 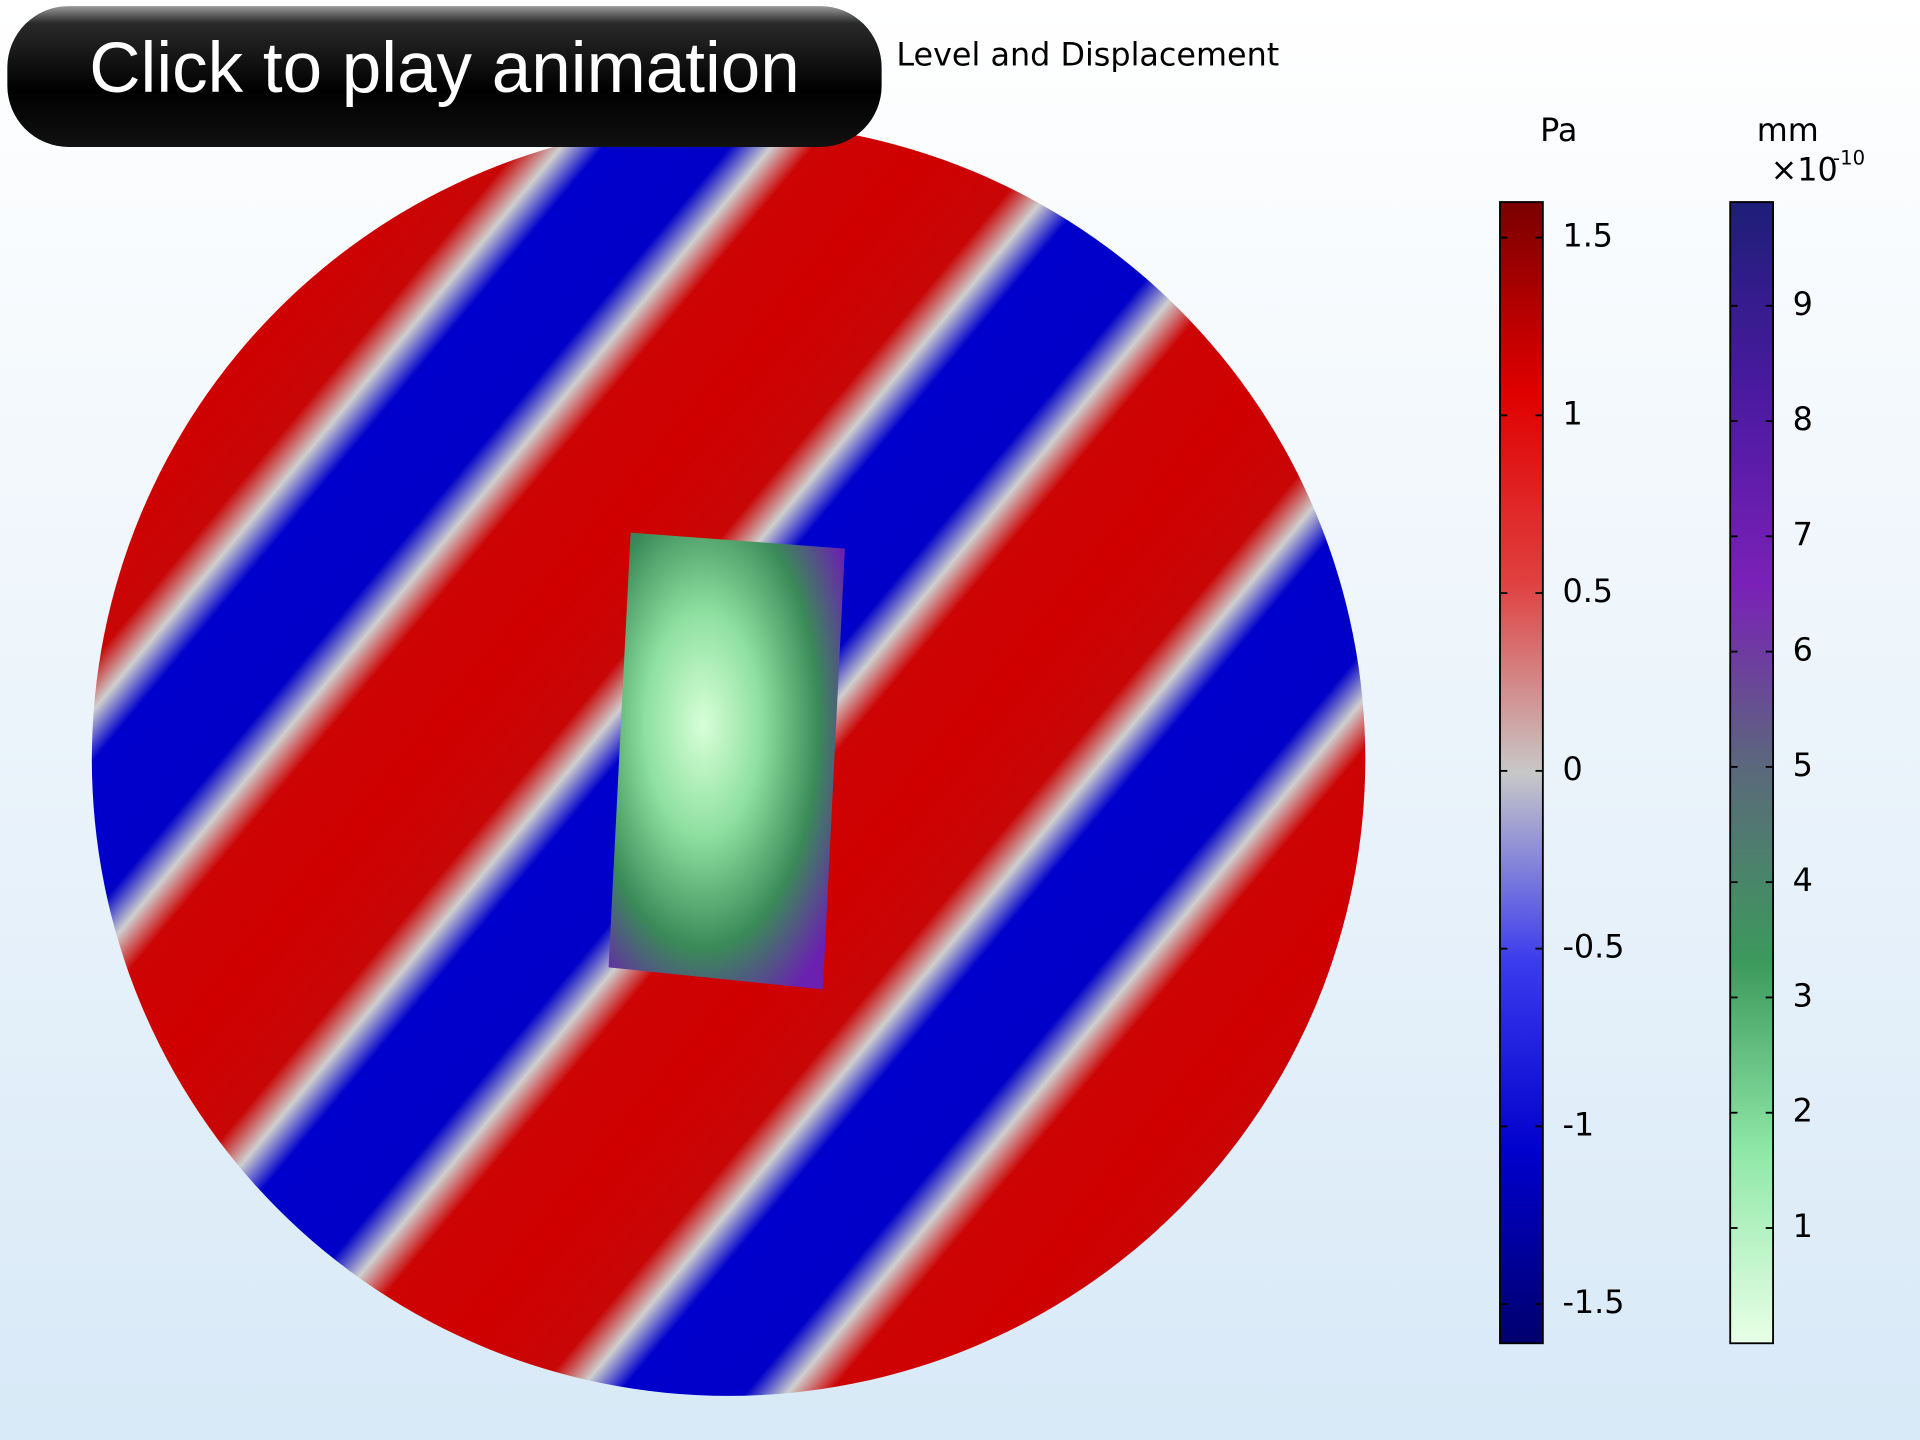 What do you see at coordinates (1572, 769) in the screenshot?
I see `tick-label: 0` at bounding box center [1572, 769].